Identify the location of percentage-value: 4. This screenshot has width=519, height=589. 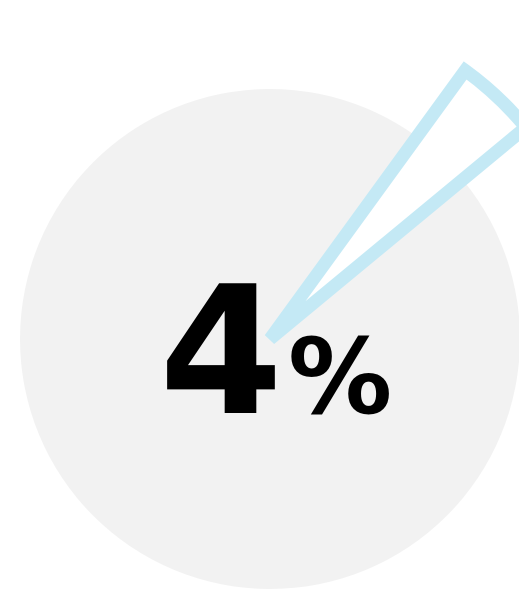
(221, 351).